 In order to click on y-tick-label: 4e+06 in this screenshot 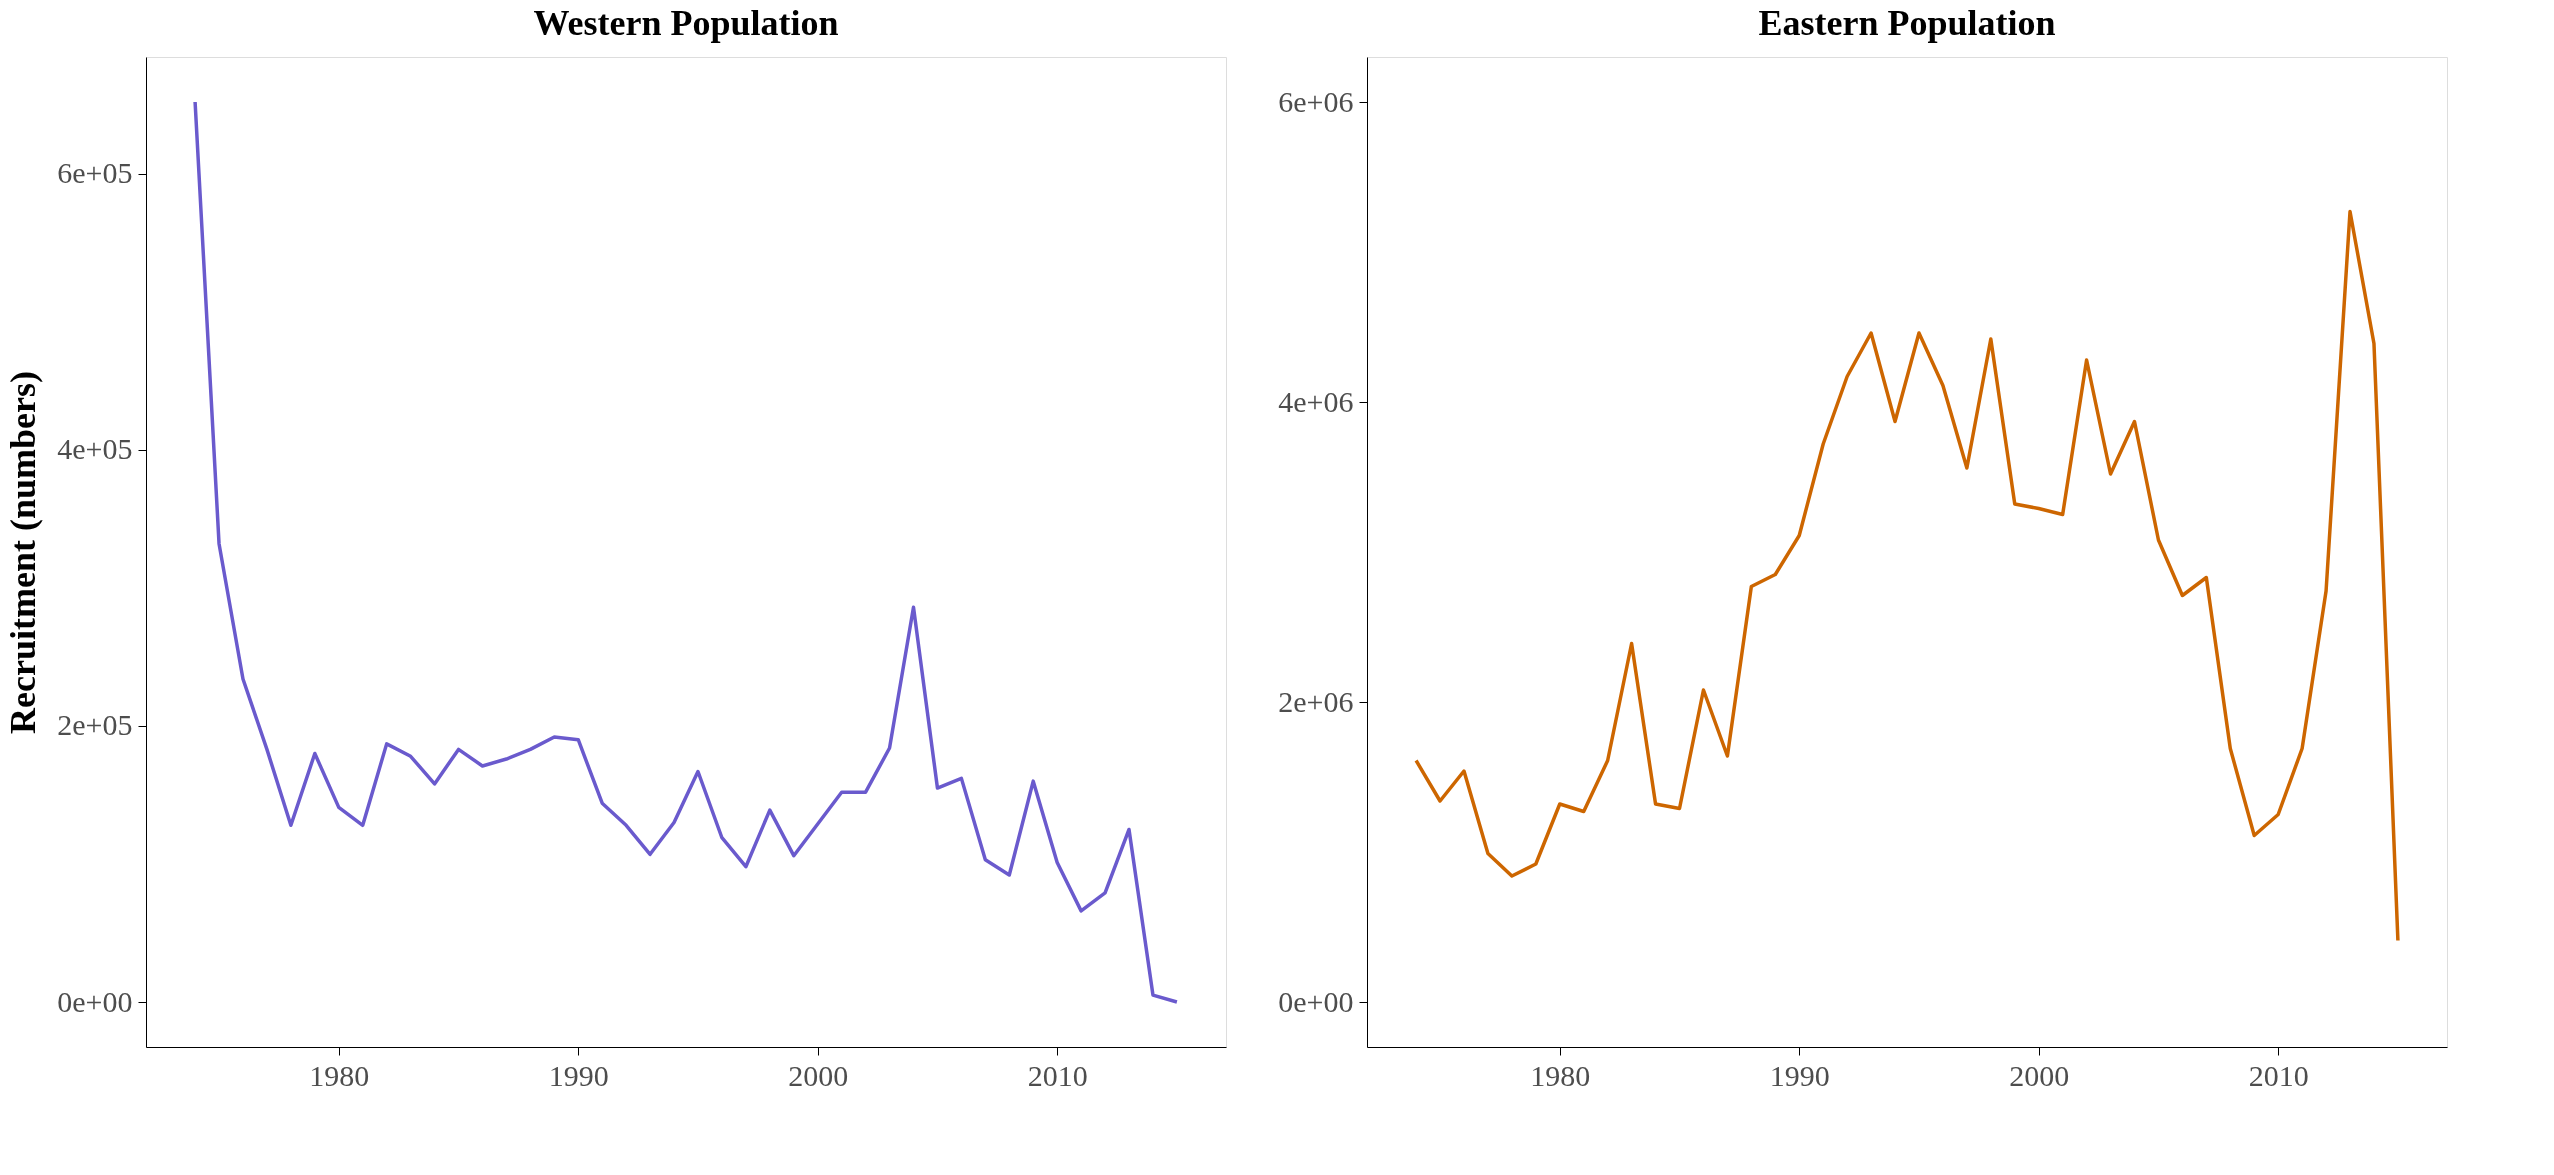, I will do `click(1316, 401)`.